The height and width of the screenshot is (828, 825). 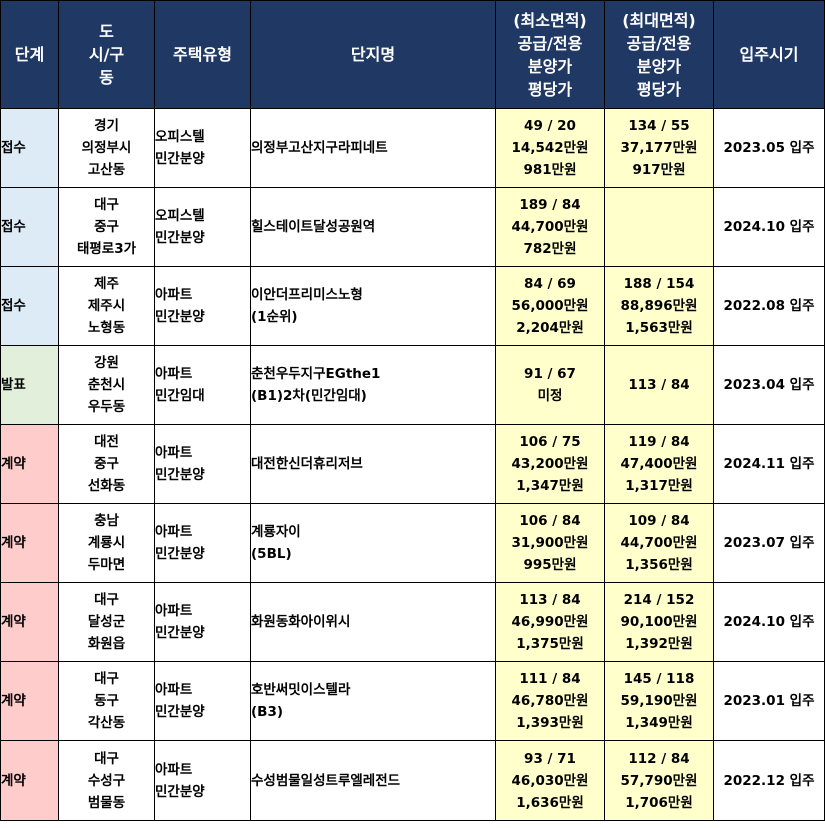 I want to click on region-cell-line: 강원, so click(x=106, y=363).